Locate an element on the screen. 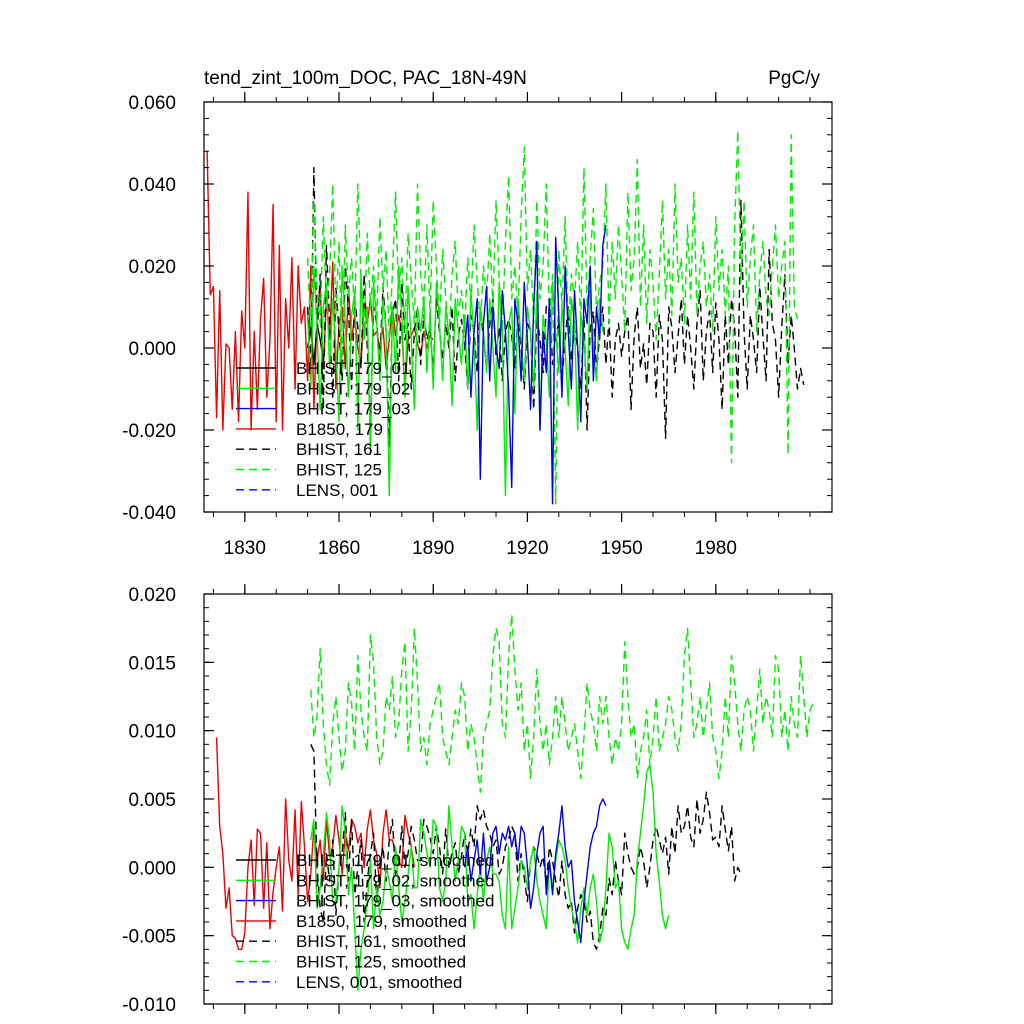  legend-label: BHIST, 161, smoothed is located at coordinates (381, 941).